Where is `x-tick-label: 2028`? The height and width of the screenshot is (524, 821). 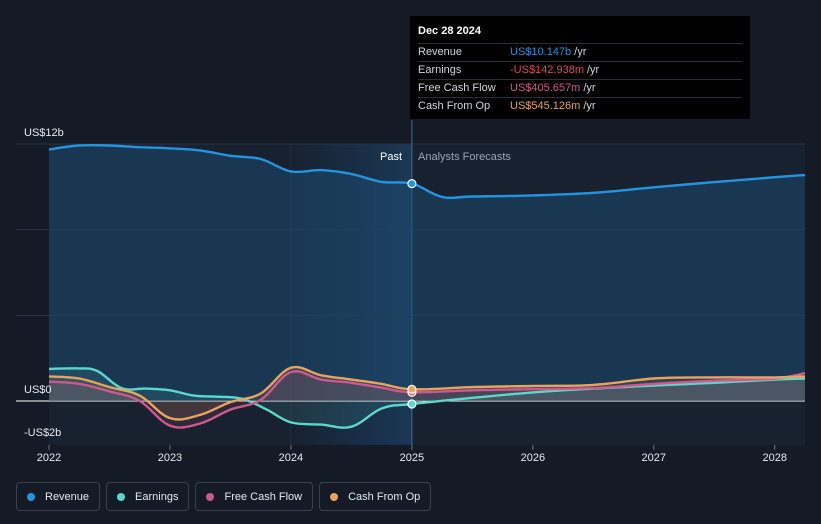 x-tick-label: 2028 is located at coordinates (775, 458).